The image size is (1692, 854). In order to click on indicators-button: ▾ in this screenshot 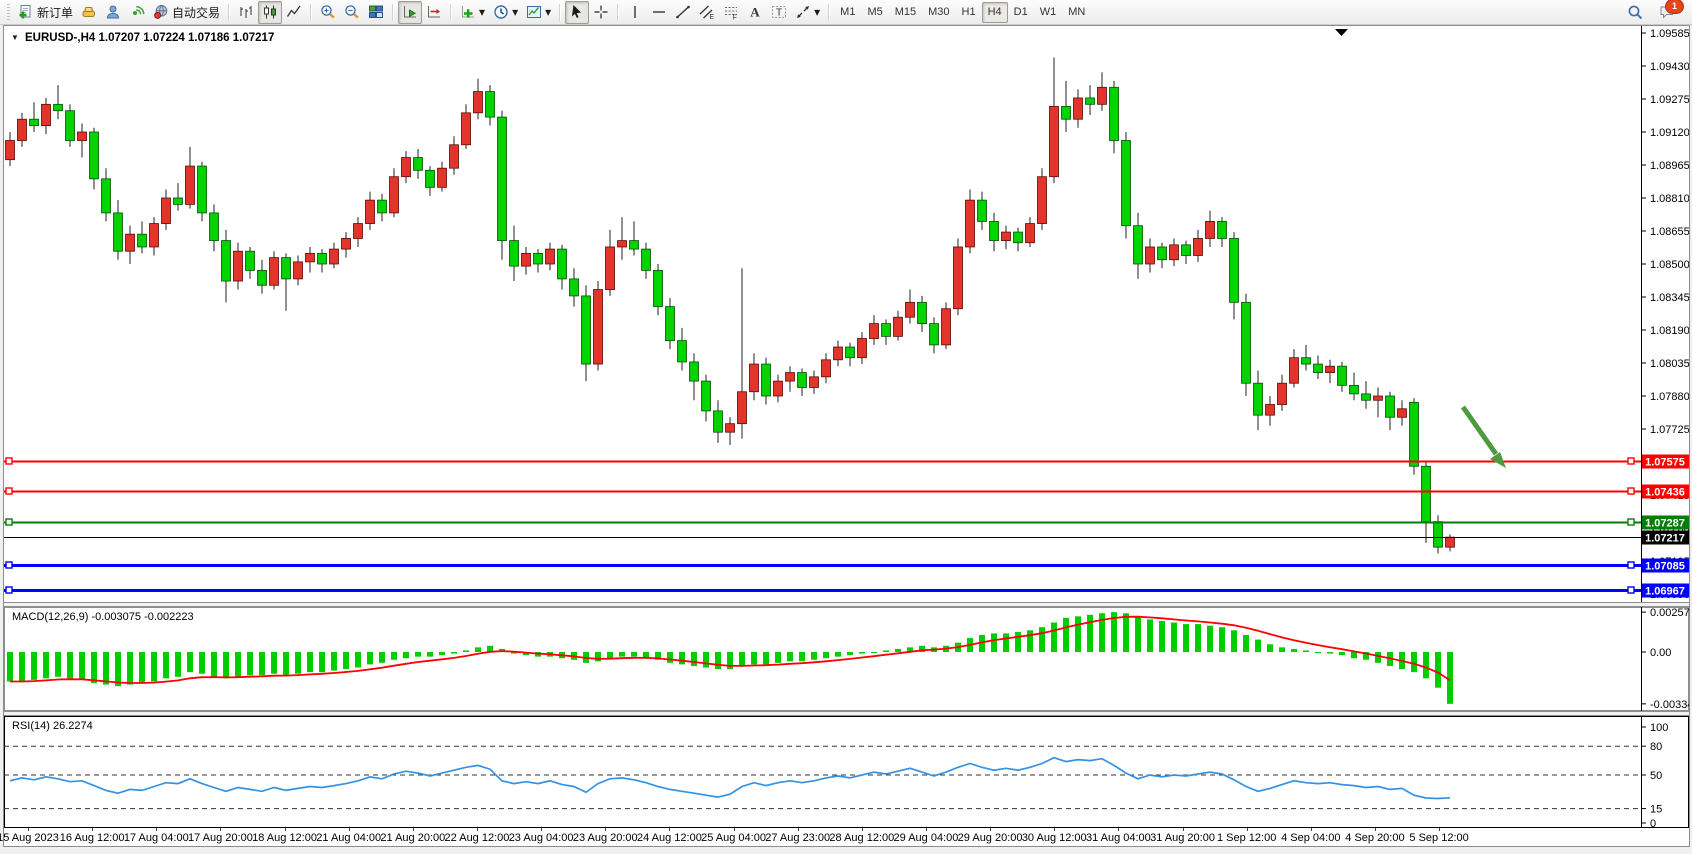, I will do `click(472, 12)`.